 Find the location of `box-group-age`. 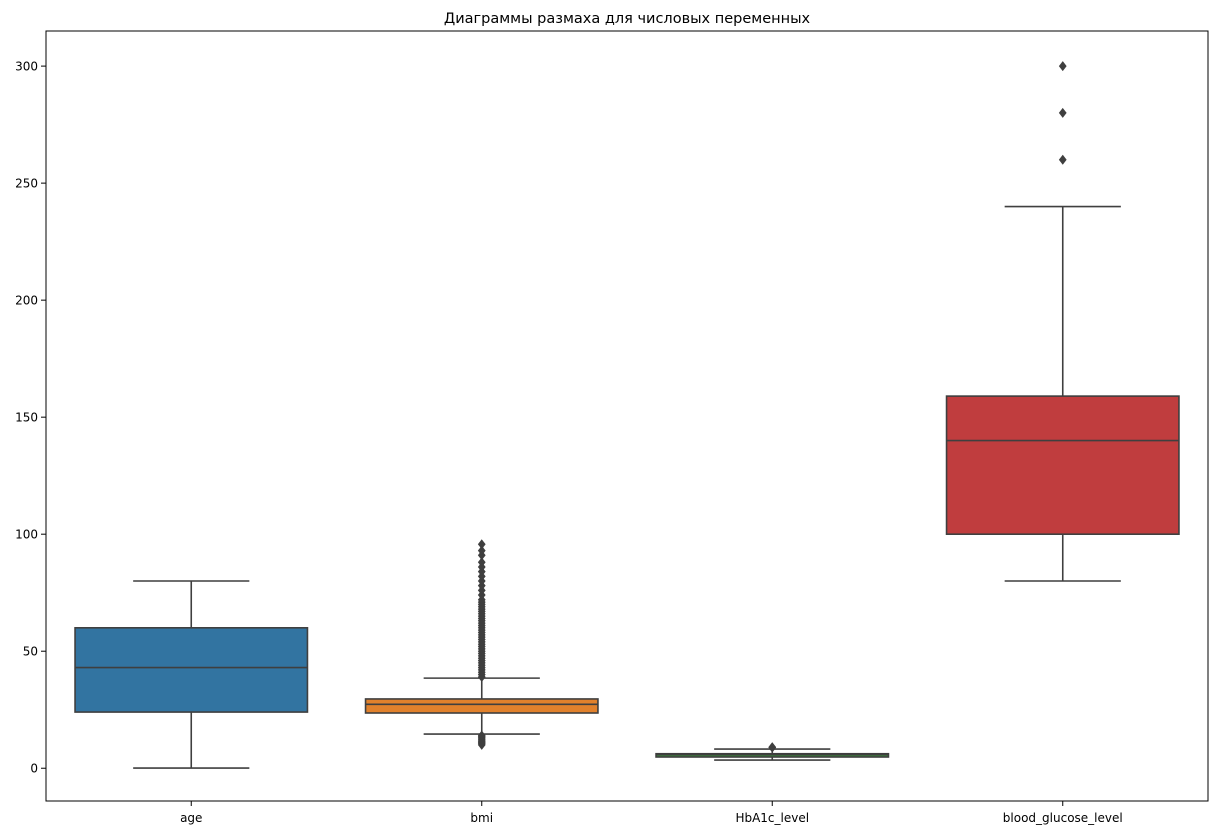

box-group-age is located at coordinates (191, 674).